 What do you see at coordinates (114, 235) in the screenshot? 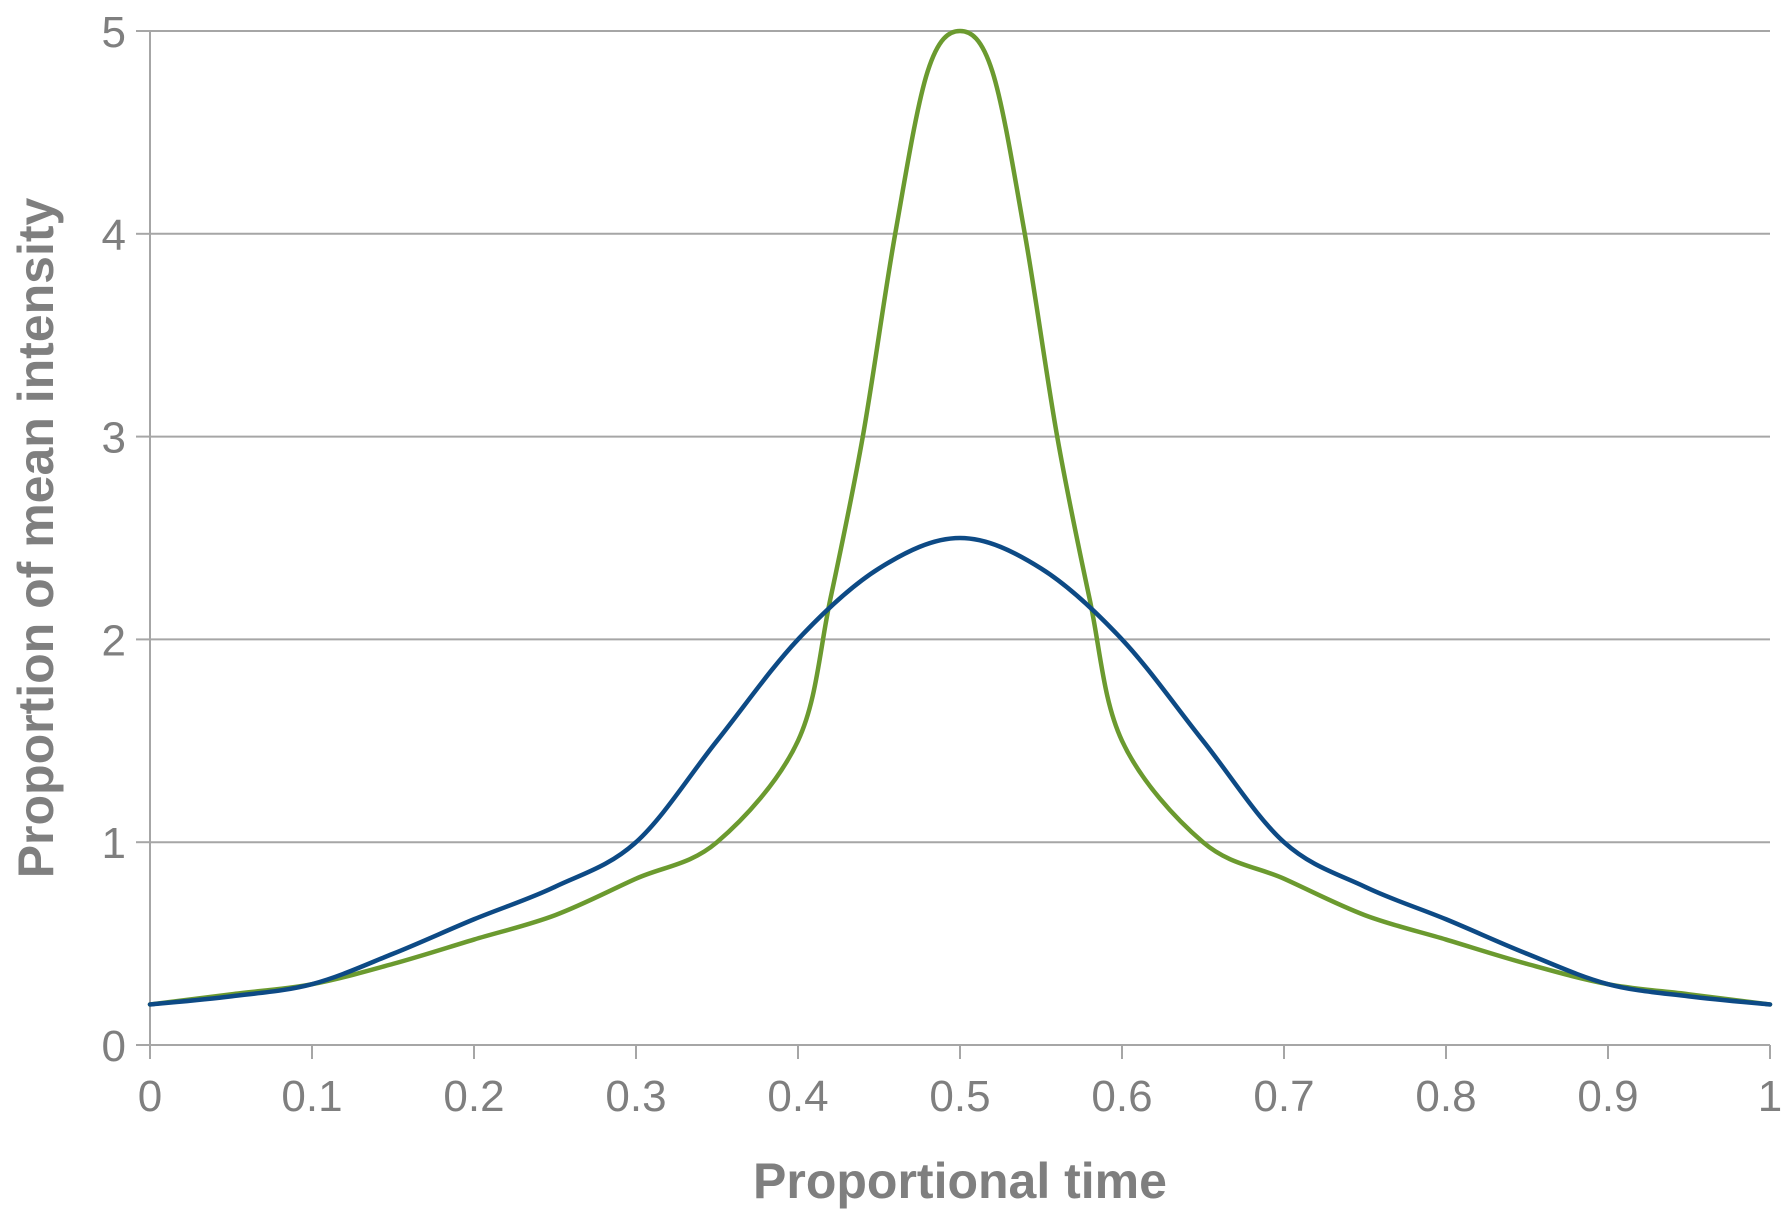
I see `y-tick-label-4: 4` at bounding box center [114, 235].